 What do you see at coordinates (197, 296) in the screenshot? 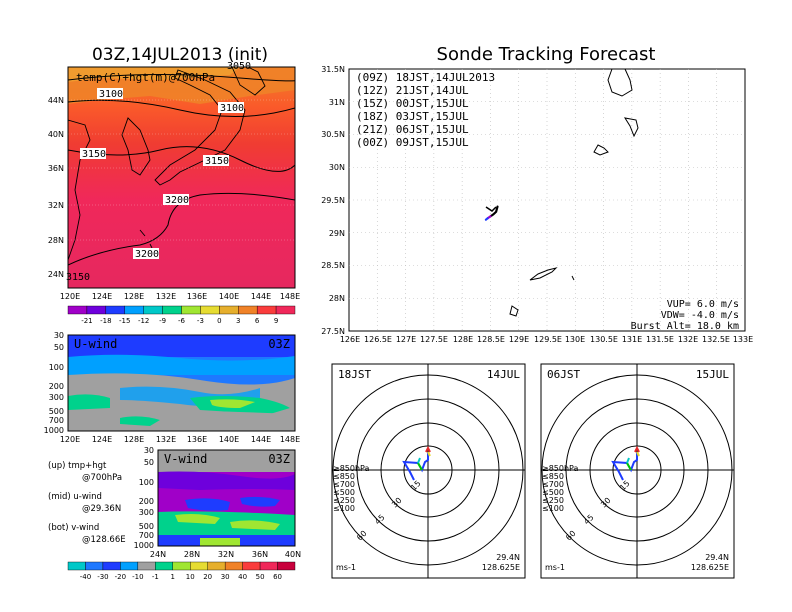
I see `lon-tick: 136E` at bounding box center [197, 296].